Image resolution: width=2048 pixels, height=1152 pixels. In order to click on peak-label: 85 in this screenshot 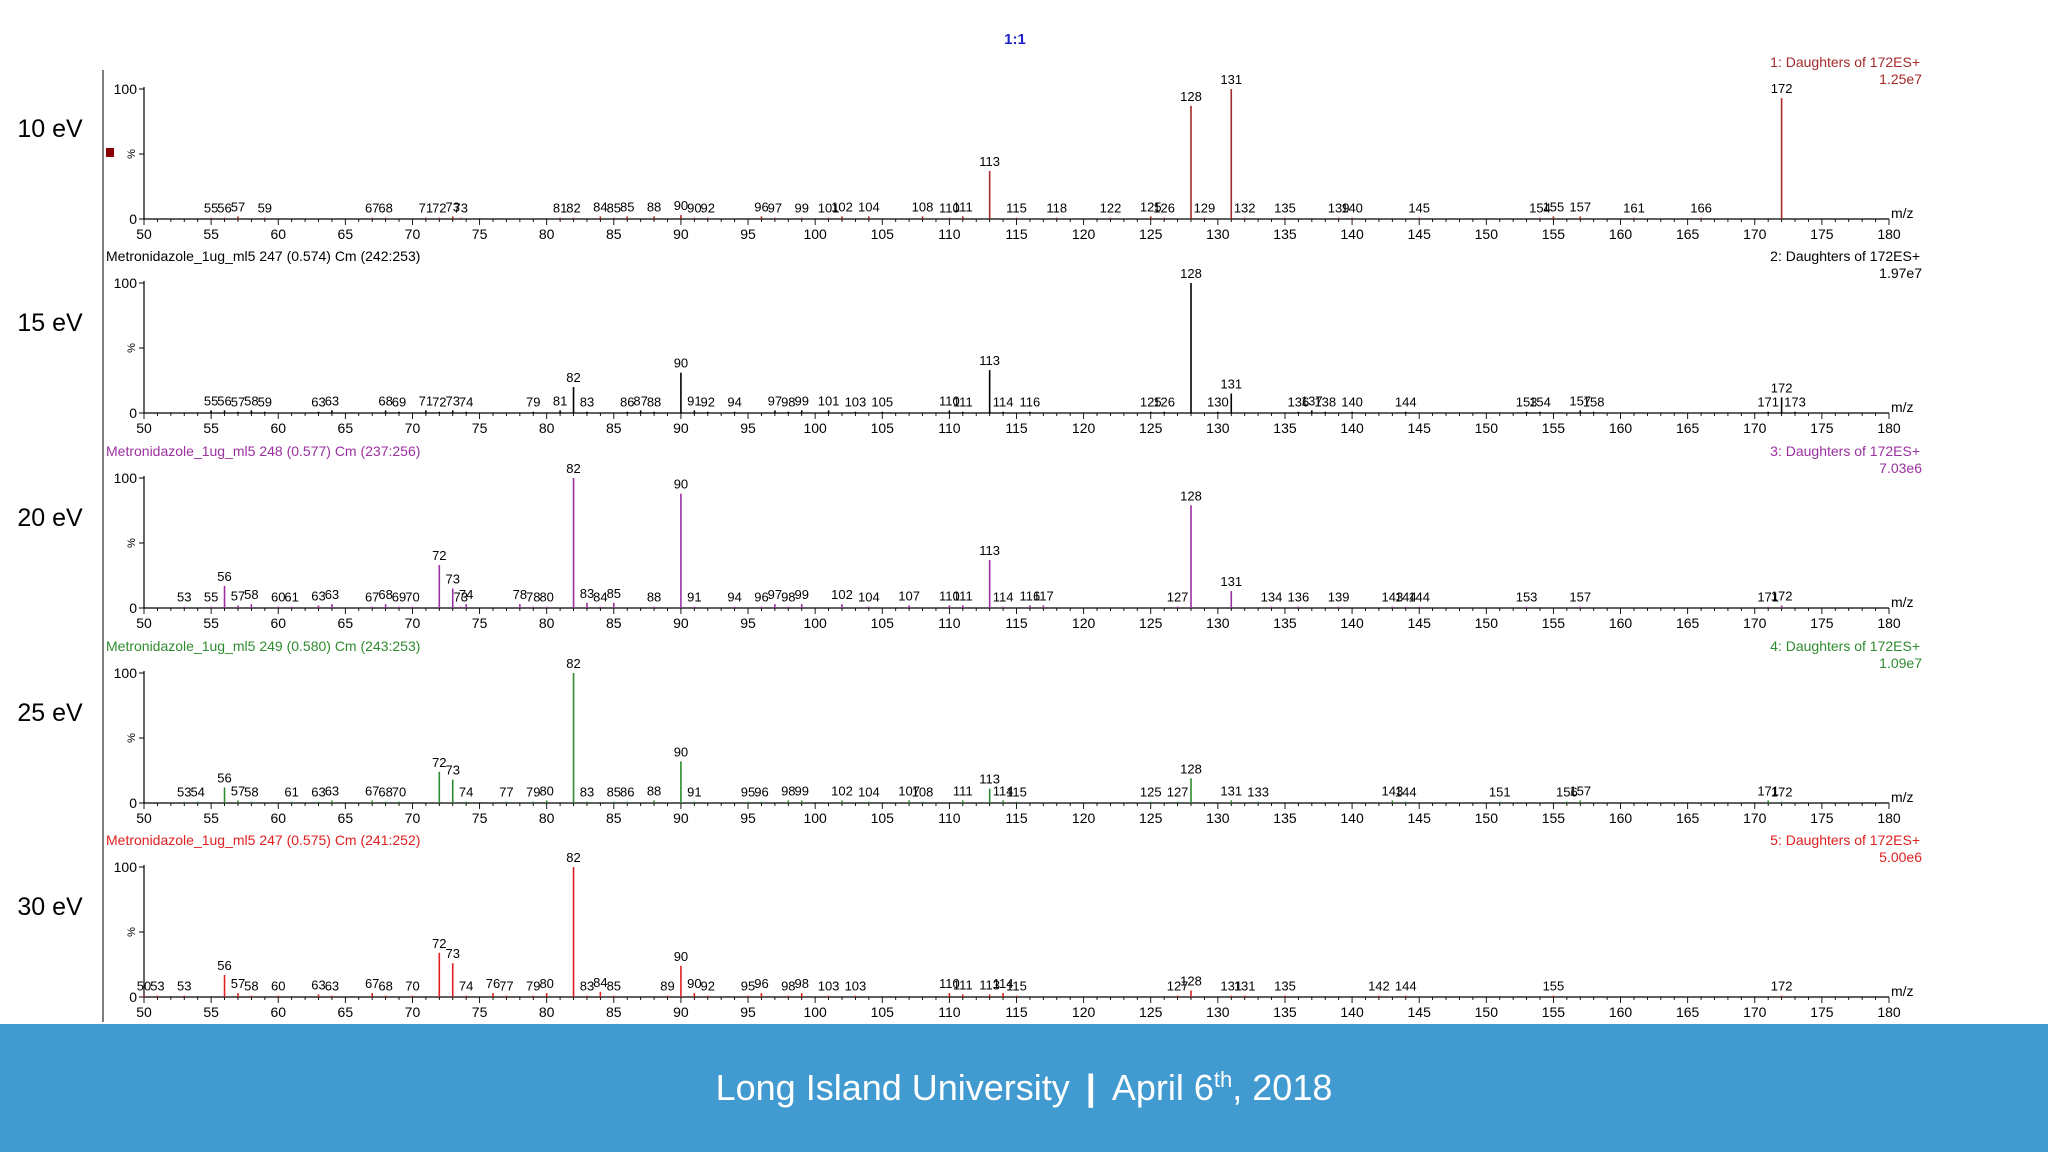, I will do `click(614, 986)`.